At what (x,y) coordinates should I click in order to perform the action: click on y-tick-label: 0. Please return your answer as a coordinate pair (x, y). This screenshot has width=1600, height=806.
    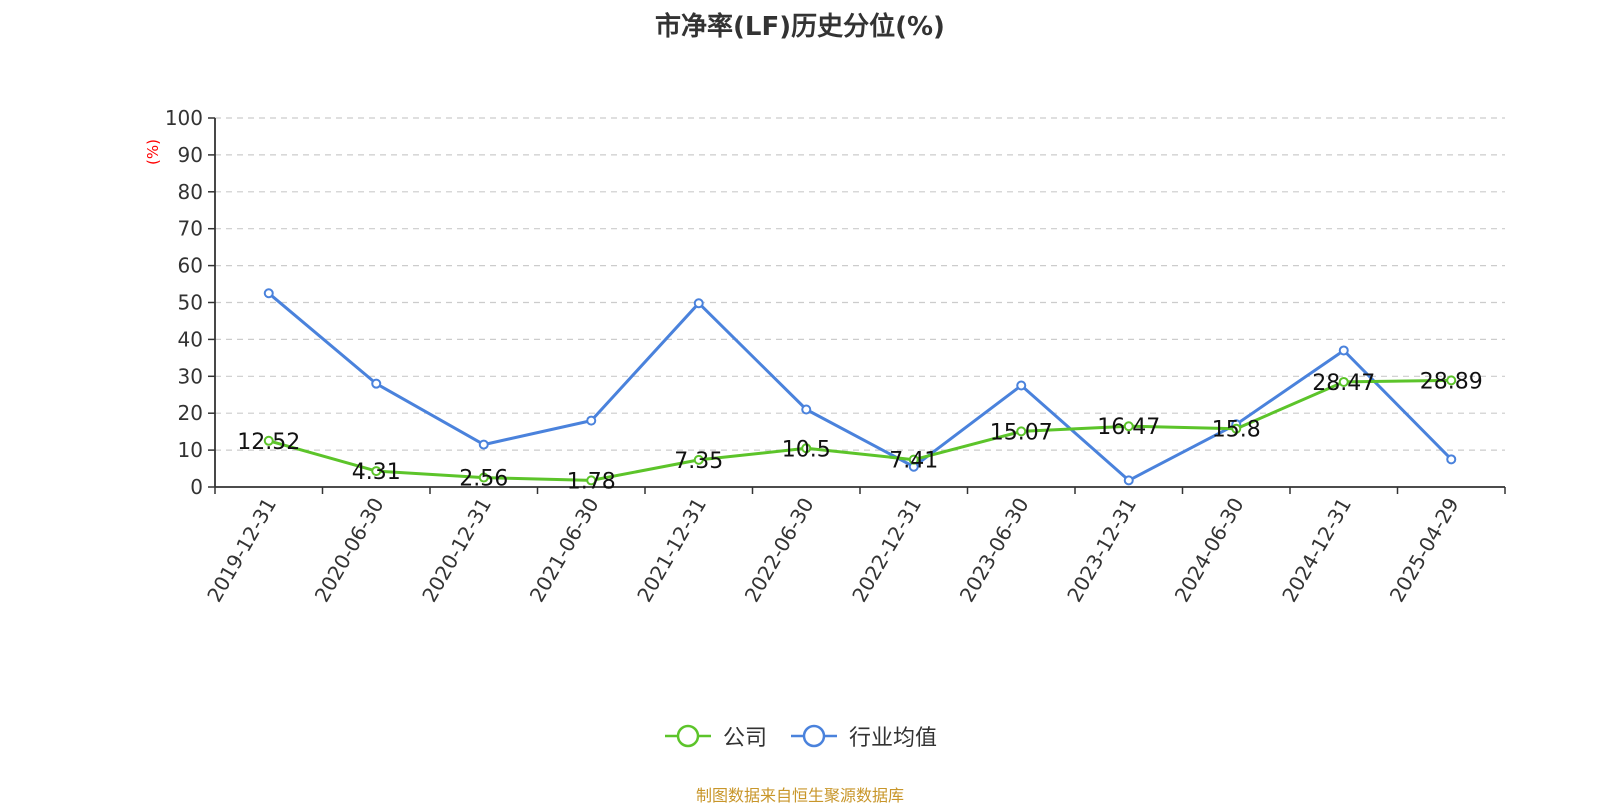
    Looking at the image, I should click on (196, 487).